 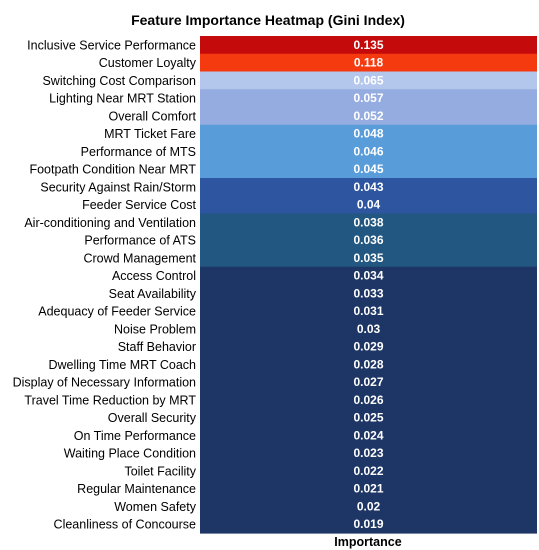 I want to click on y-tick-label: Cleanliness of Concourse, so click(x=125, y=525).